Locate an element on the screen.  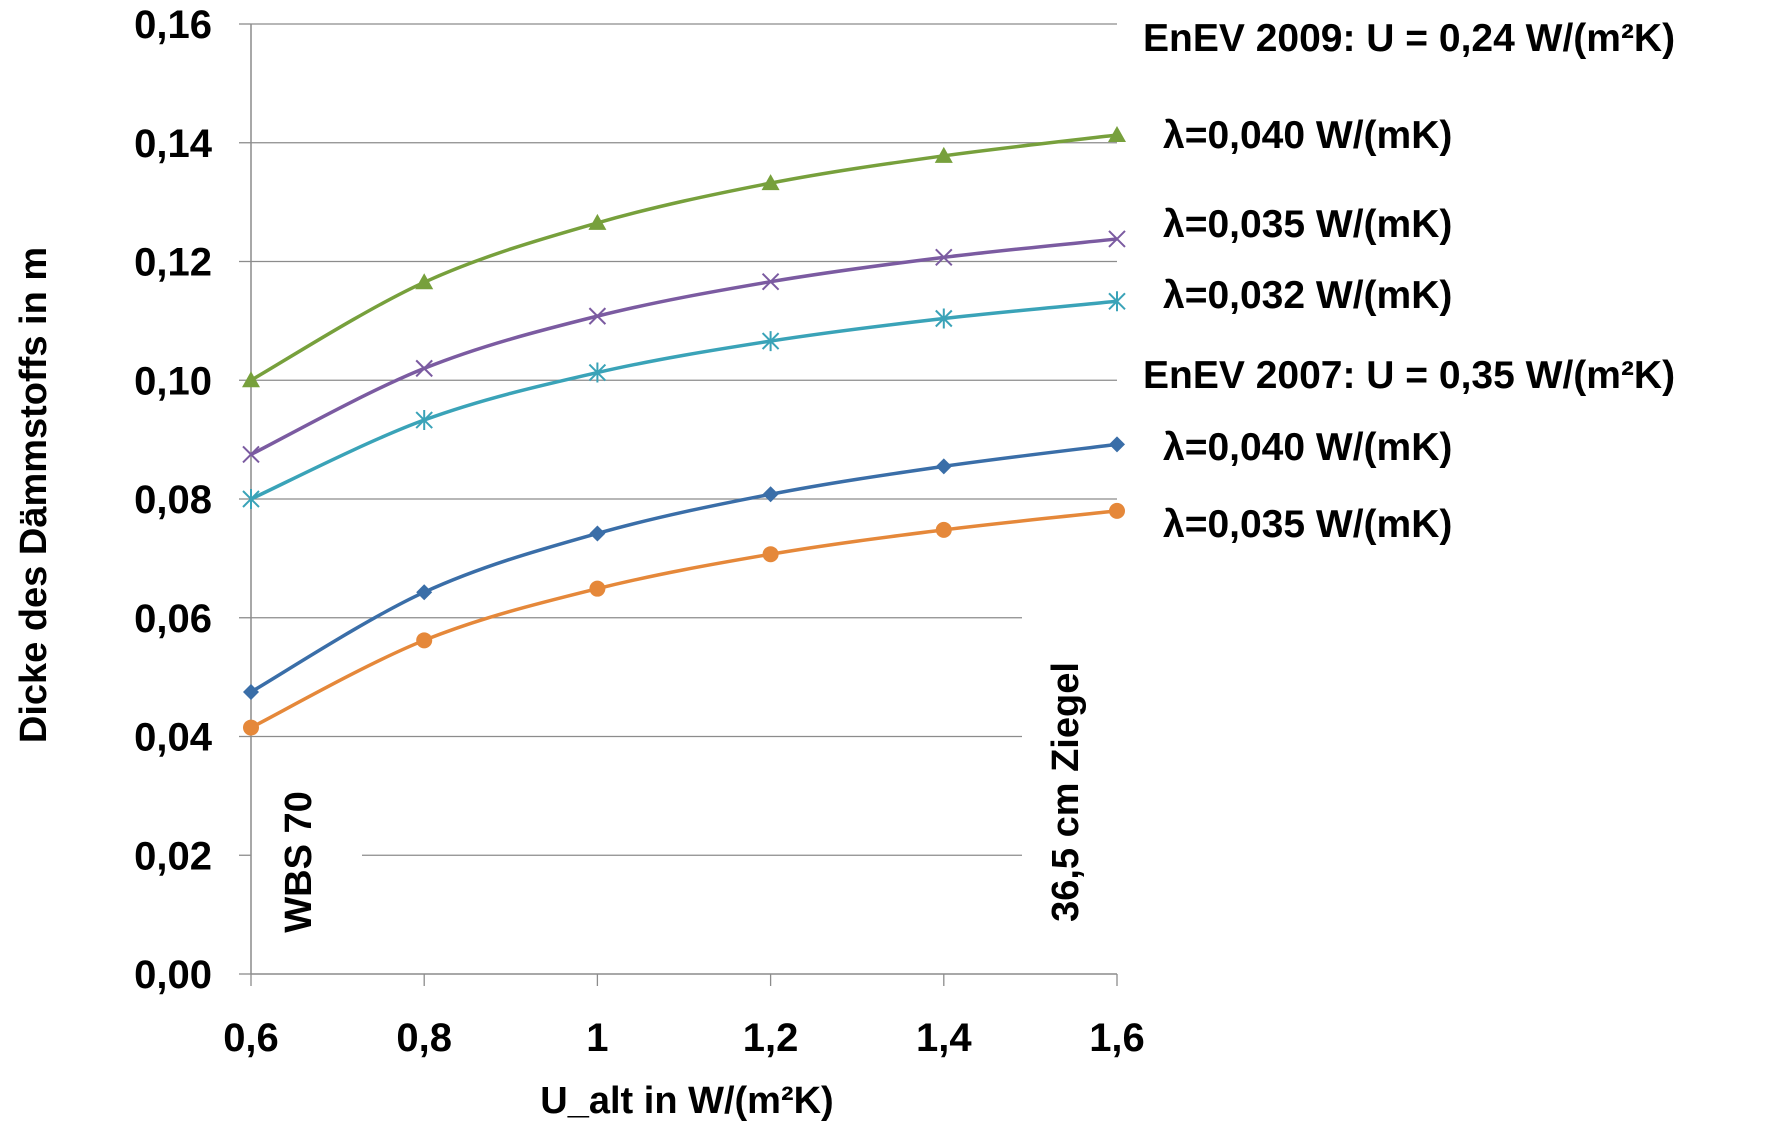
legend-label-enev2009-035: λ=0,035 W/(mK) is located at coordinates (1307, 224).